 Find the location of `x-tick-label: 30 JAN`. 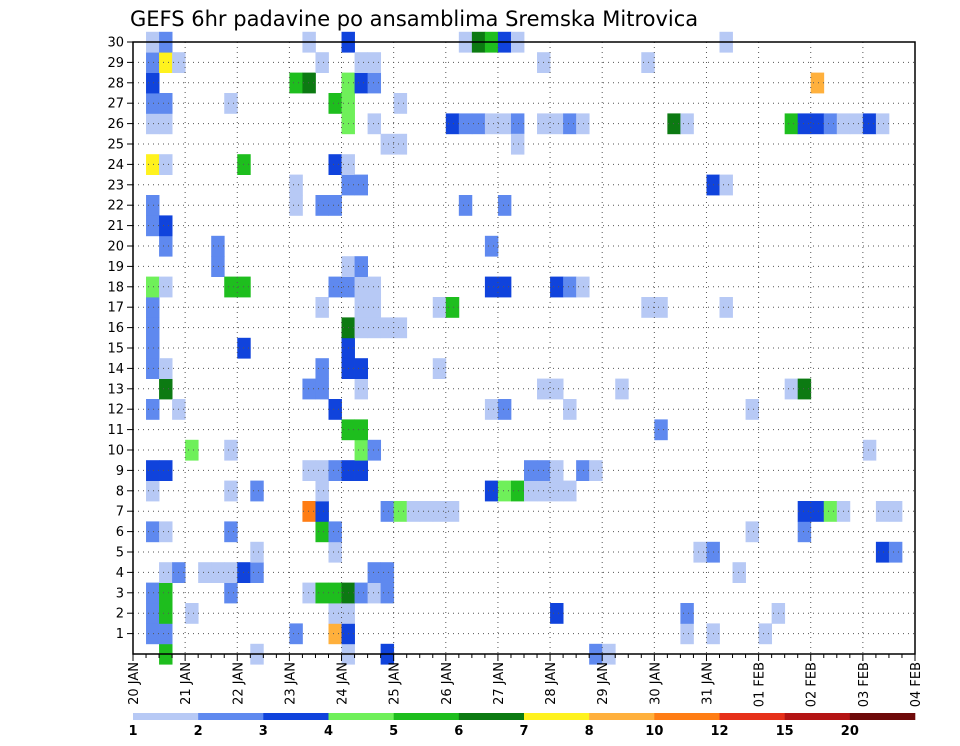

x-tick-label: 30 JAN is located at coordinates (655, 683).